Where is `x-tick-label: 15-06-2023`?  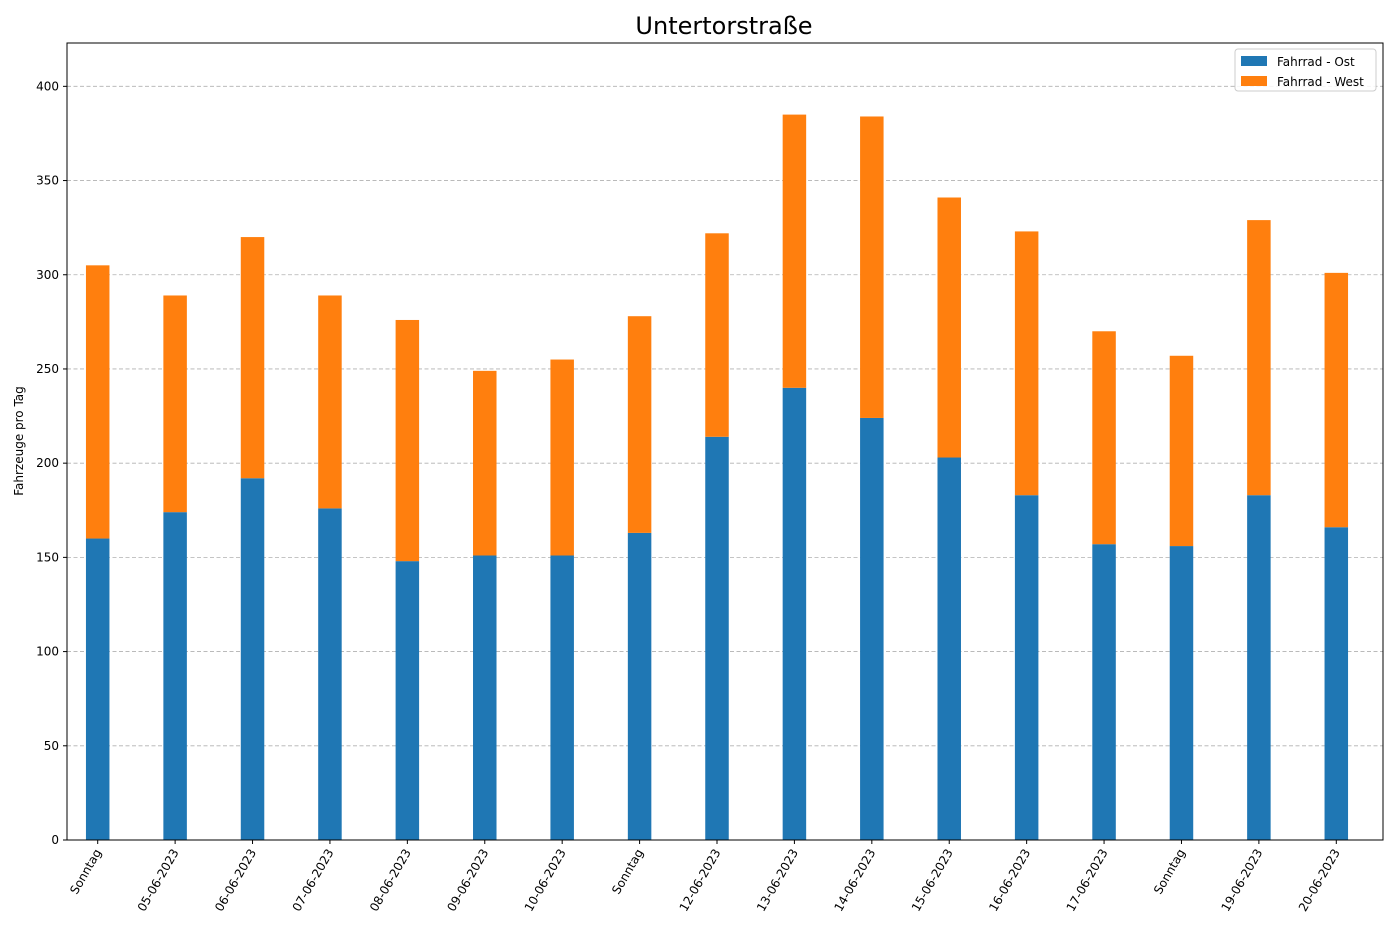
x-tick-label: 15-06-2023 is located at coordinates (932, 880).